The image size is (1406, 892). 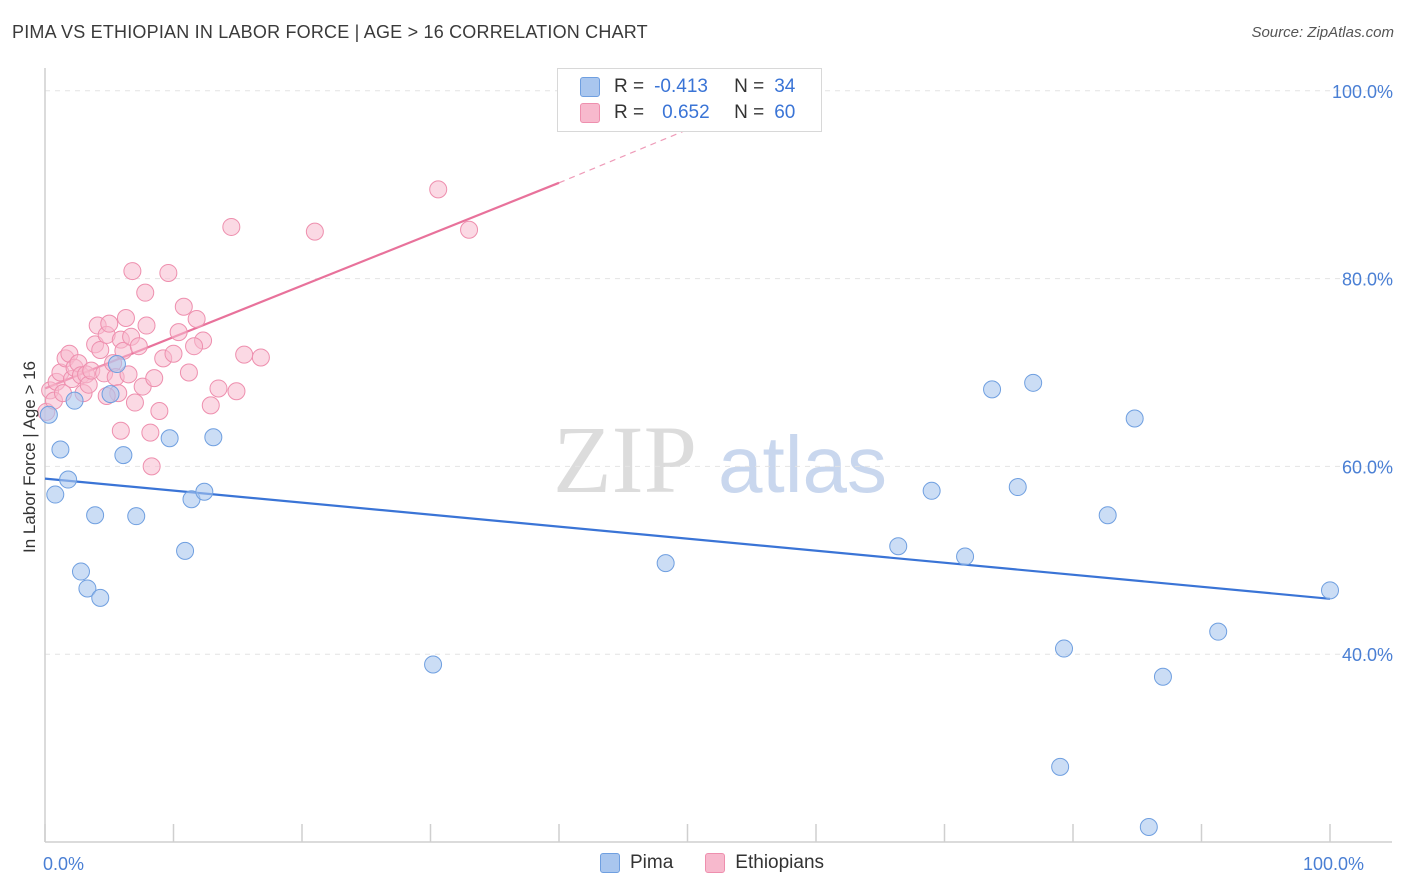 I want to click on legend-row-pima: R = -0.413 N = 34, so click(x=687, y=87).